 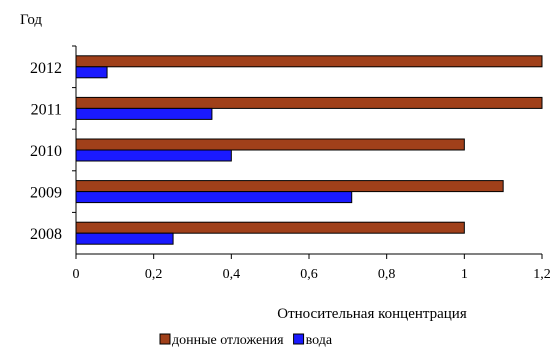 What do you see at coordinates (46, 68) in the screenshot?
I see `y-tick-label: 2012` at bounding box center [46, 68].